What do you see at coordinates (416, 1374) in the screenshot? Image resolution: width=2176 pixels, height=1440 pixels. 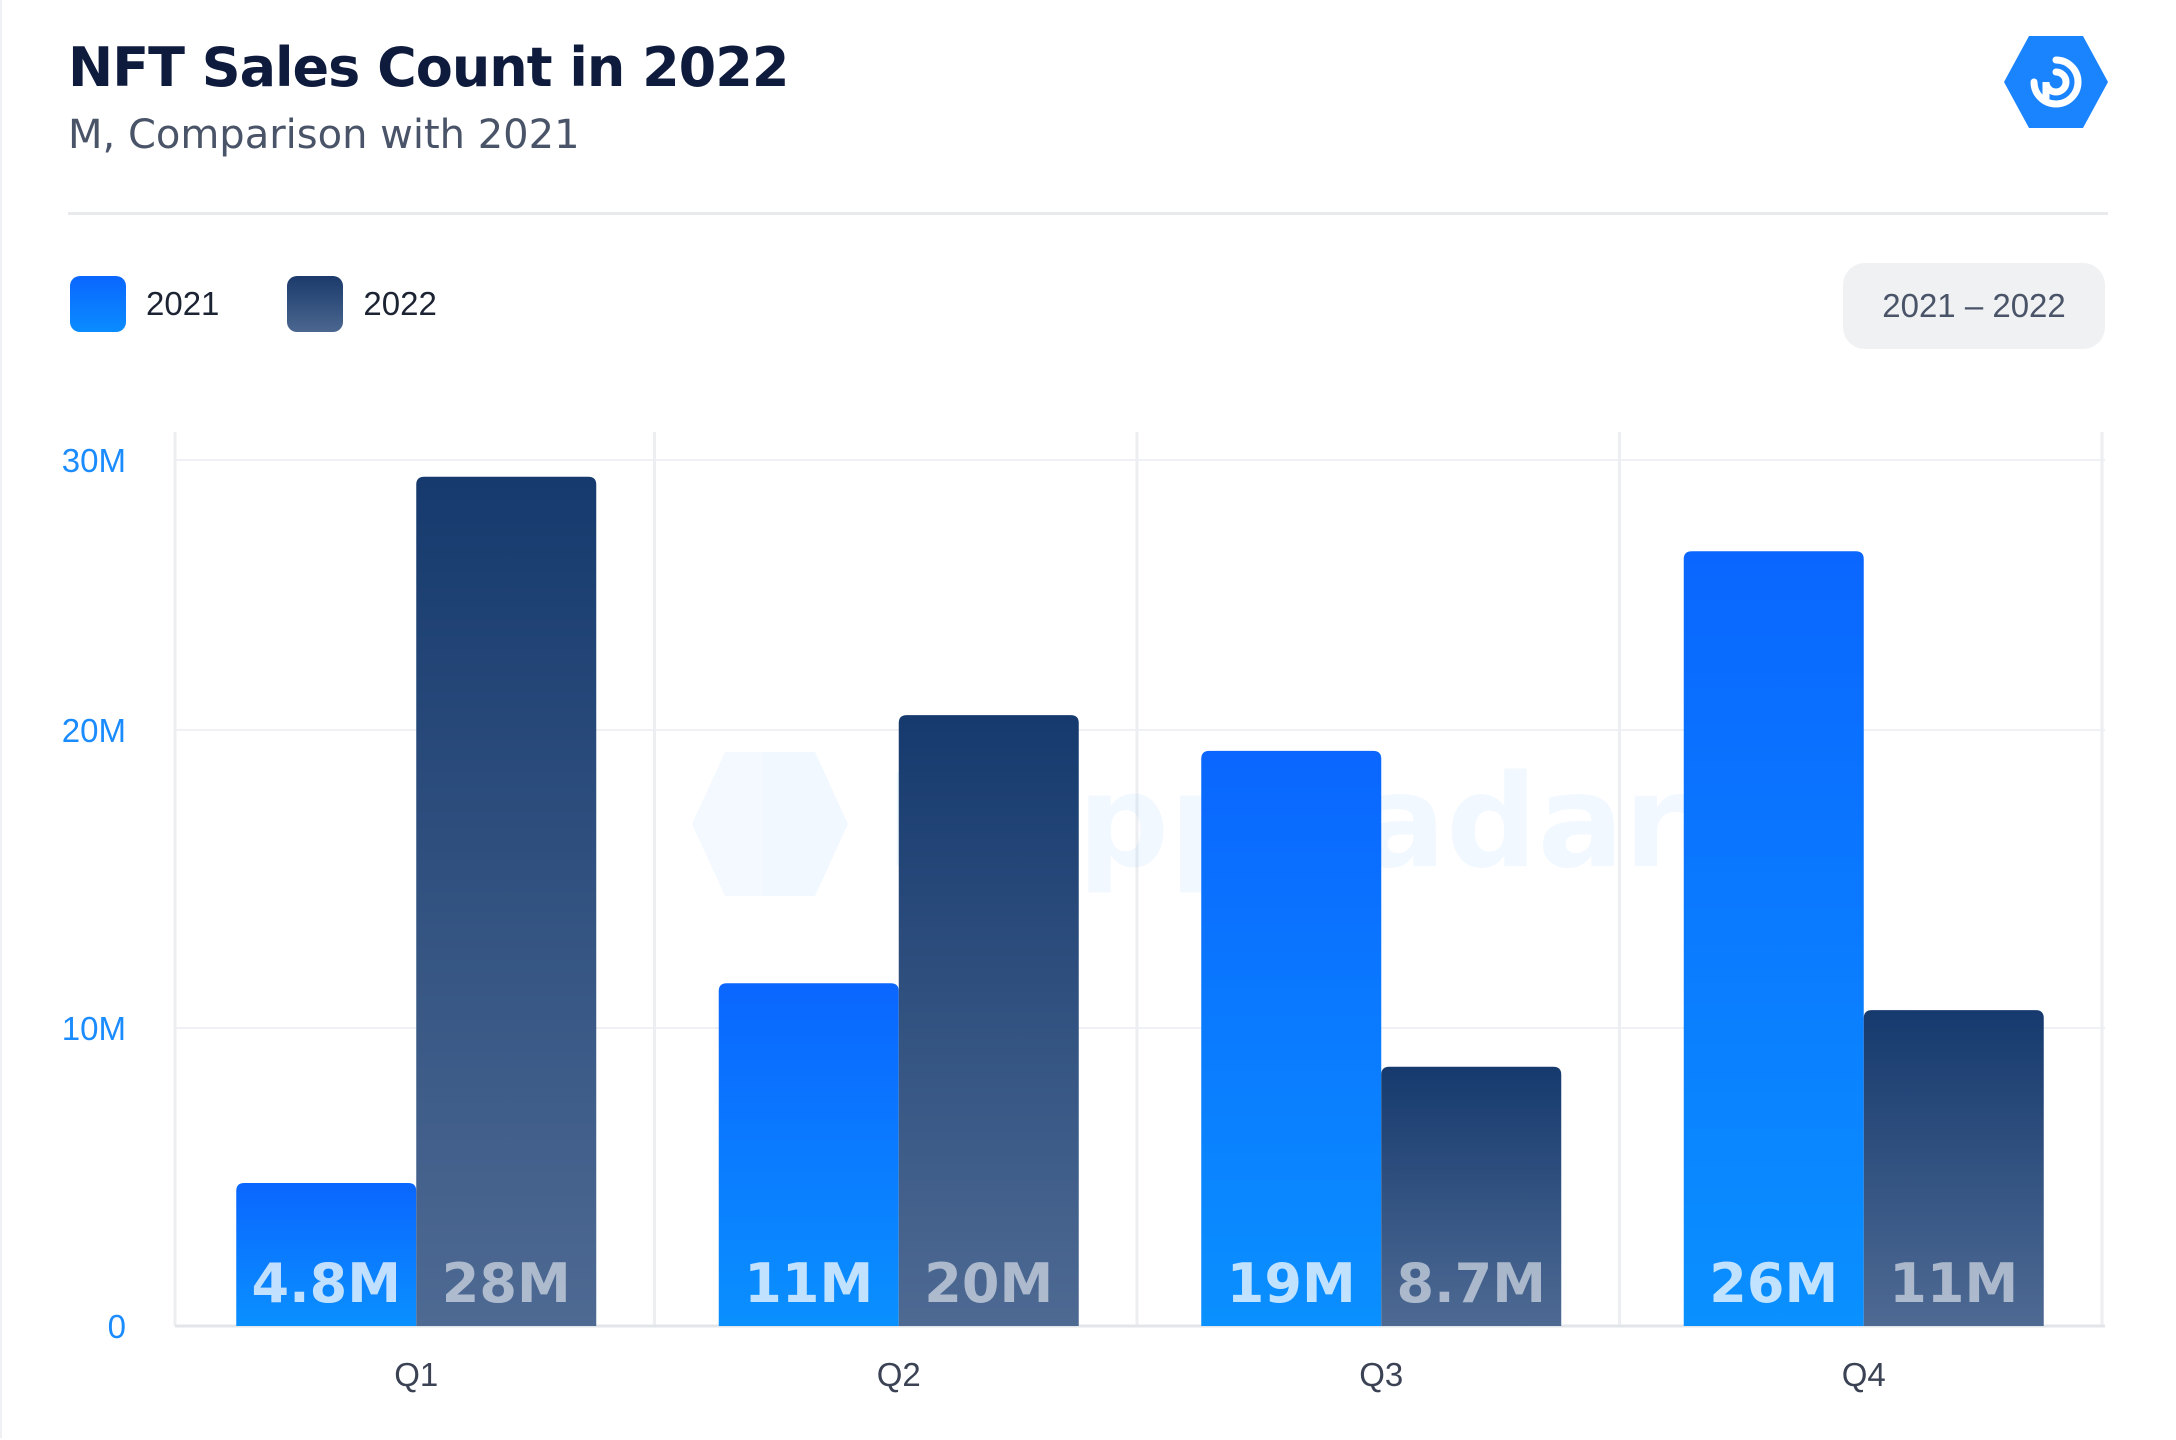 I see `x-tick-label-Q1: Q1` at bounding box center [416, 1374].